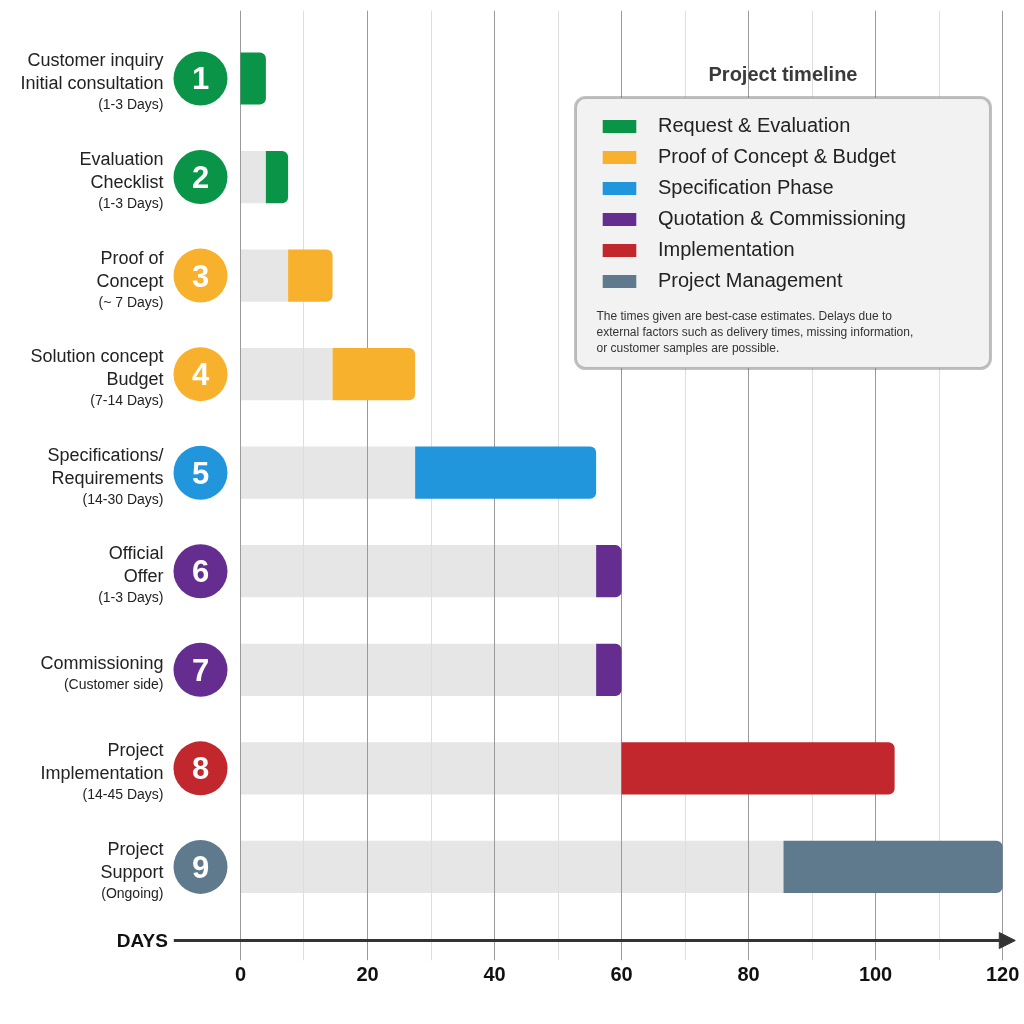  I want to click on annotation: 5, so click(200, 473).